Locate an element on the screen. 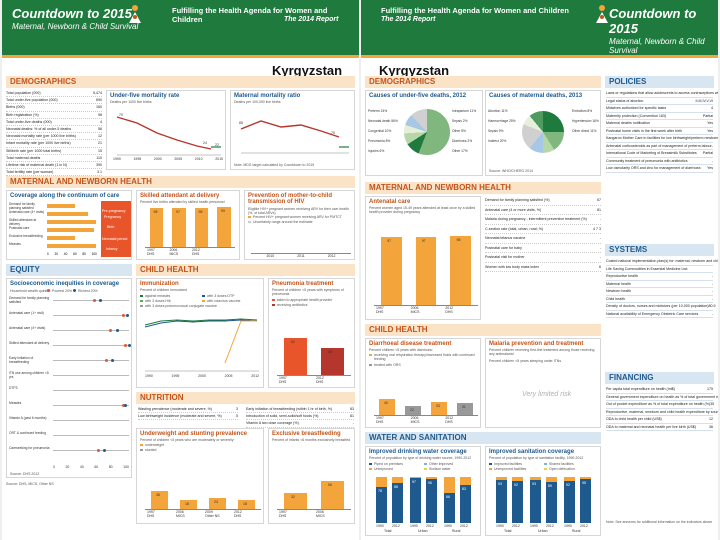 The width and height of the screenshot is (720, 540). brand-title-right: Countdown to 2015 is located at coordinates (653, 21).